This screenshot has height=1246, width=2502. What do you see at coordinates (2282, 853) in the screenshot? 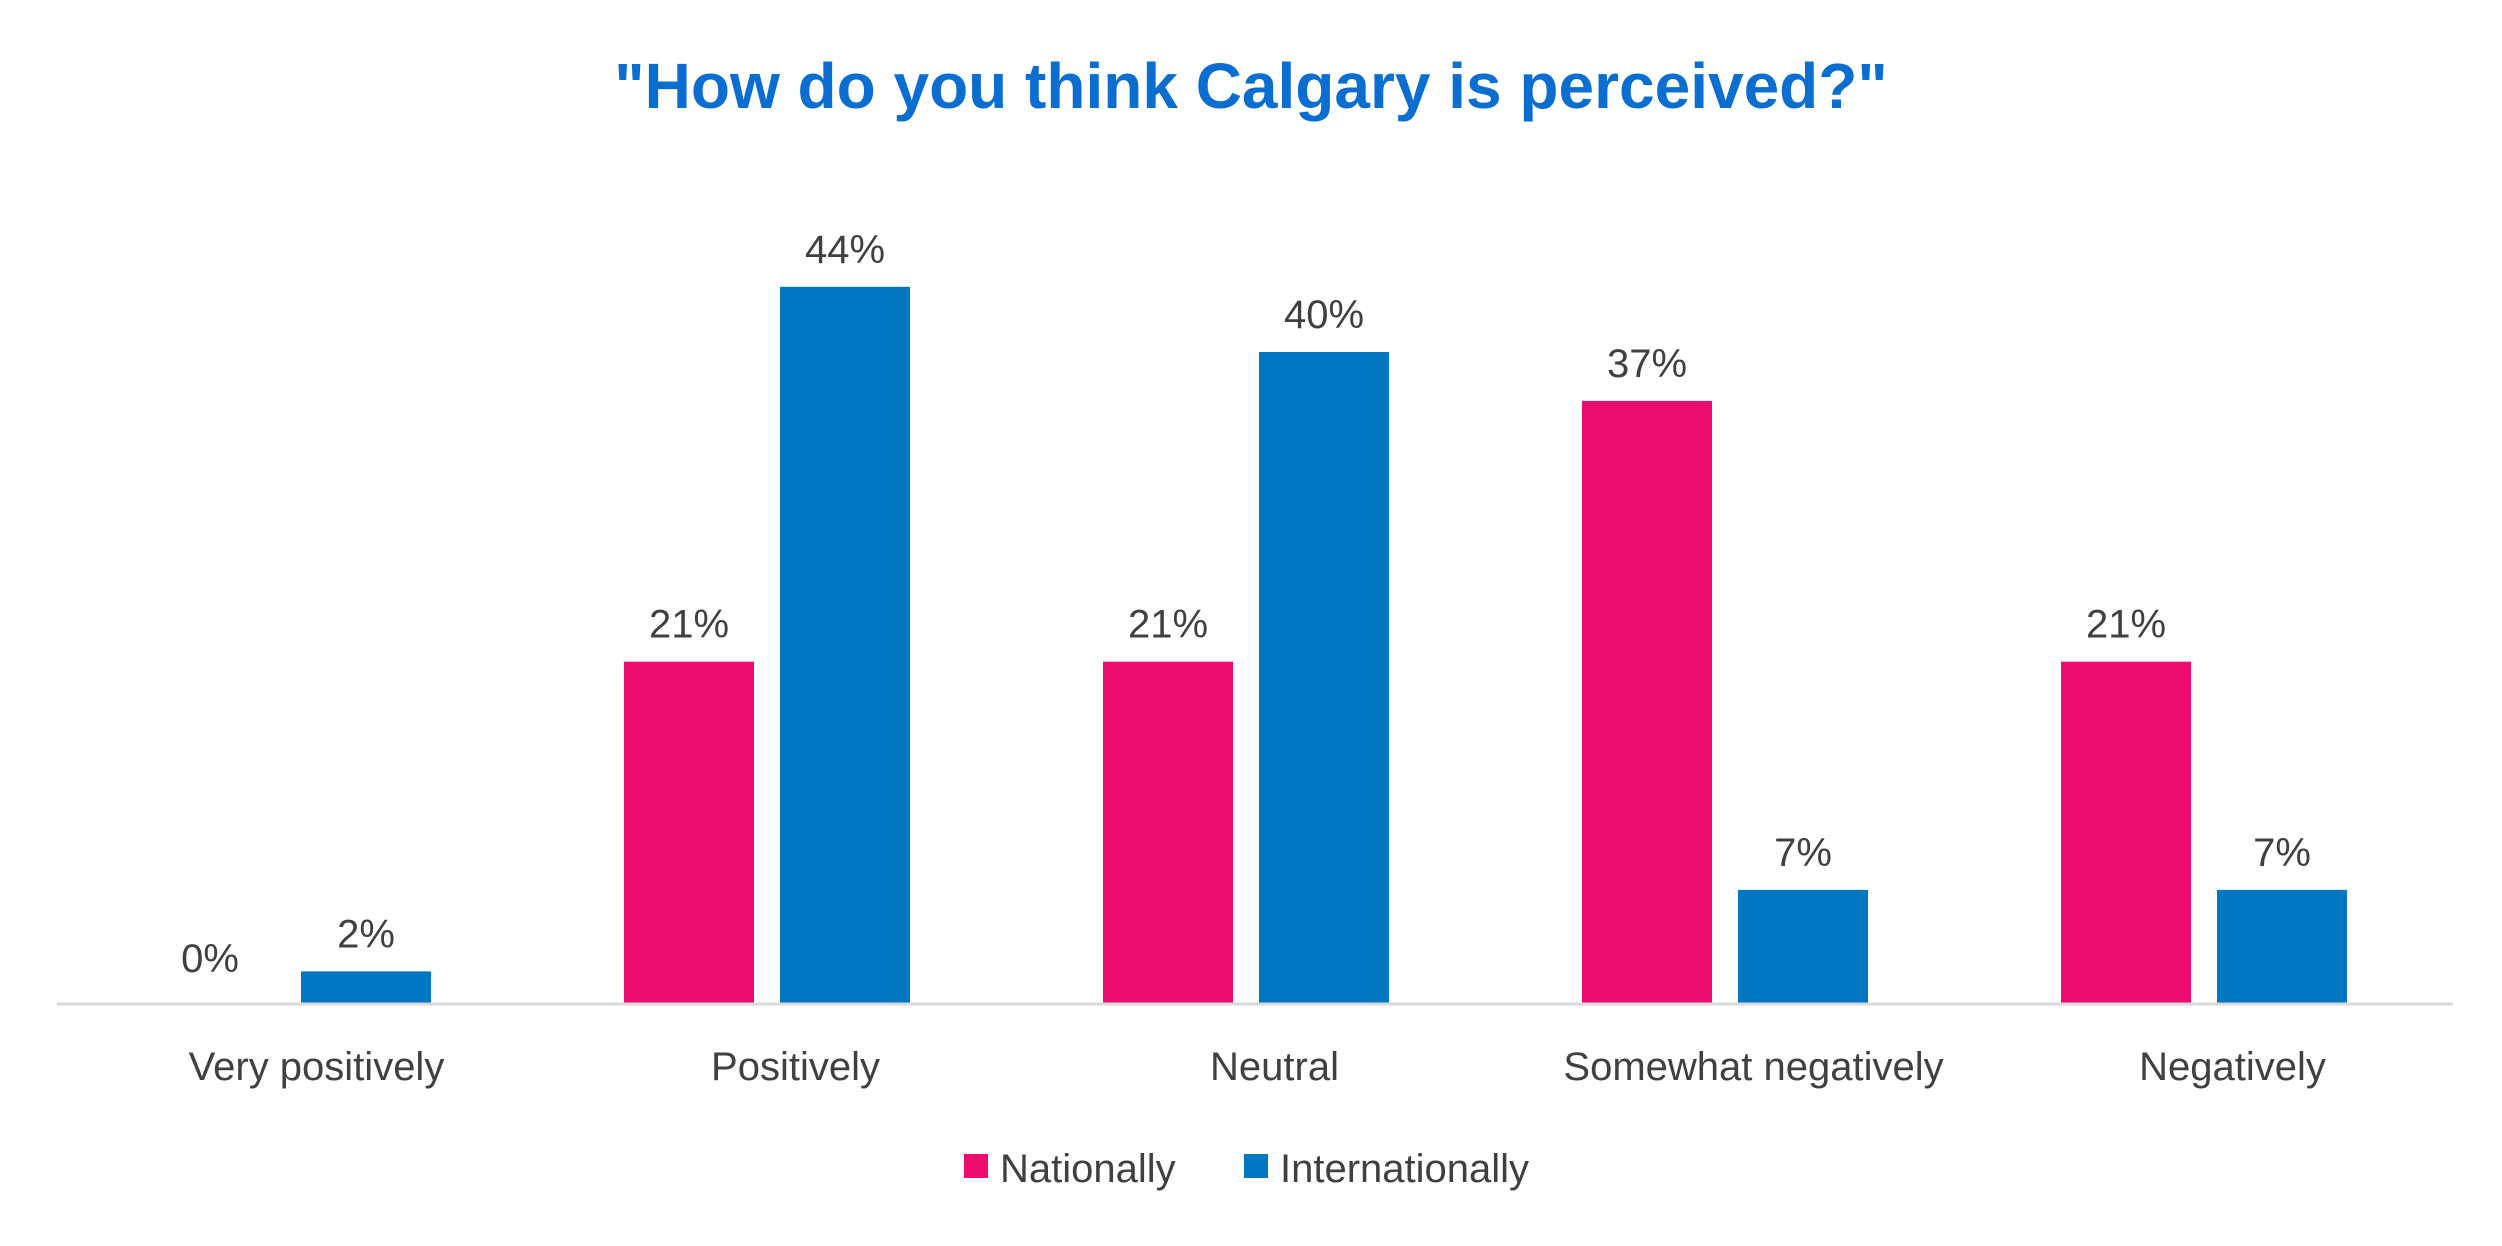
I see `data-label-internationally-negatively: 7%` at bounding box center [2282, 853].